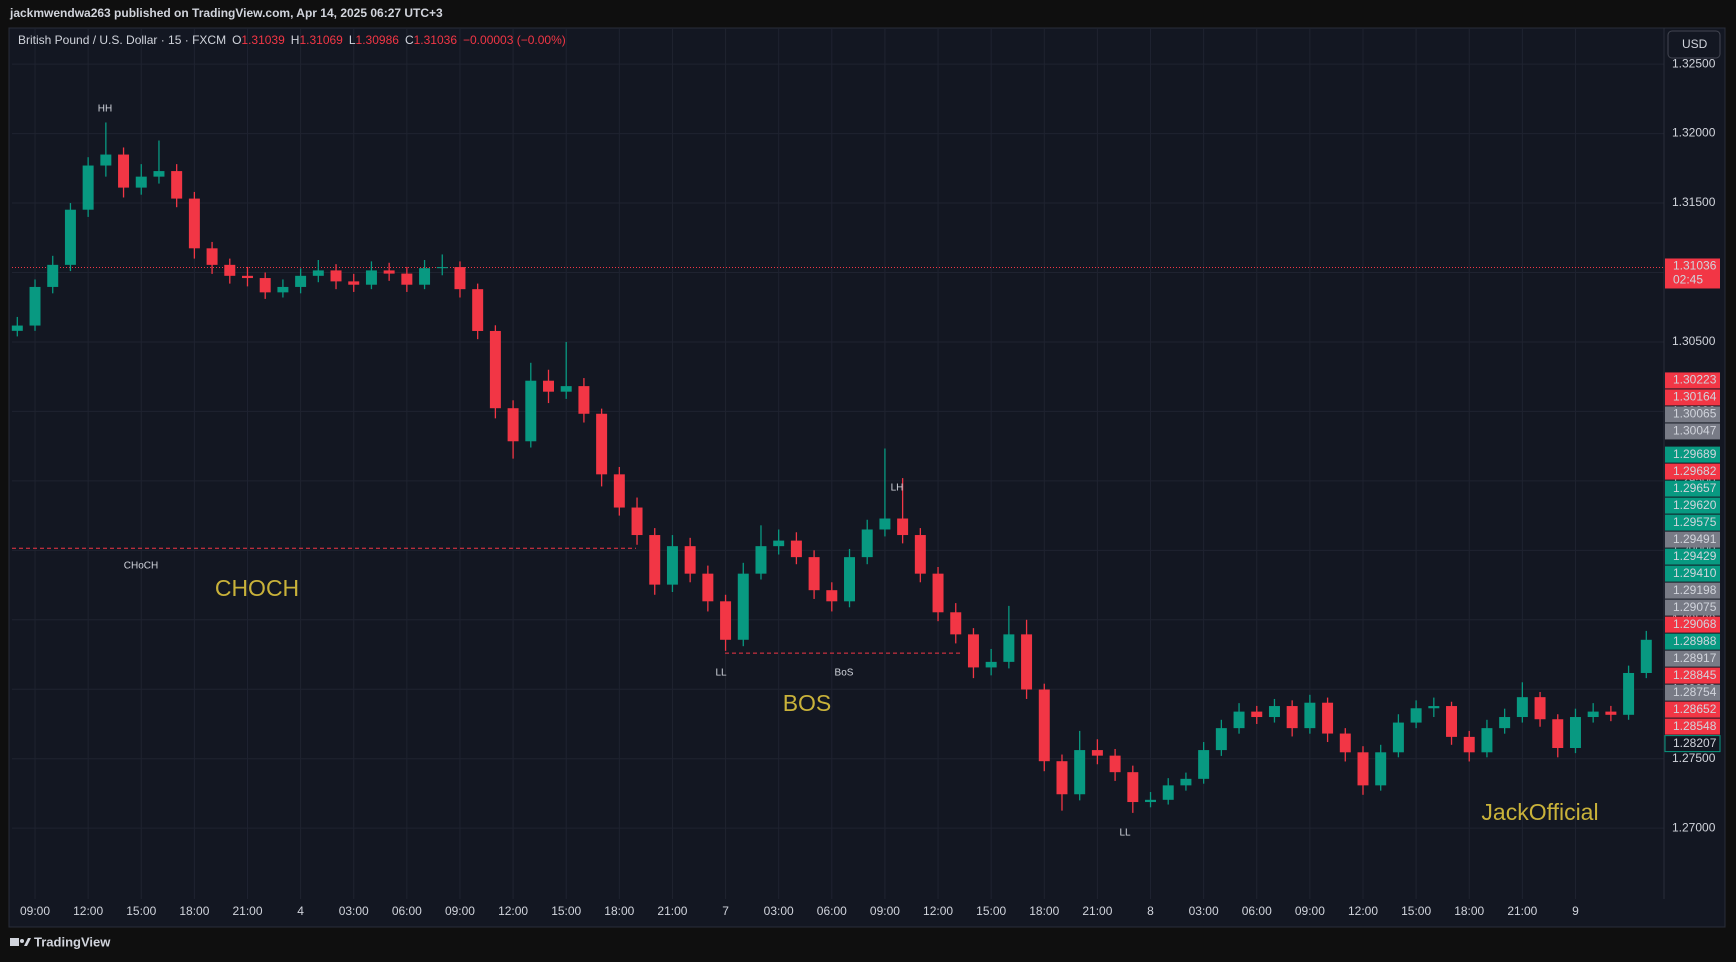 The image size is (1736, 962). I want to click on price-tag-label: 1.28548, so click(1695, 726).